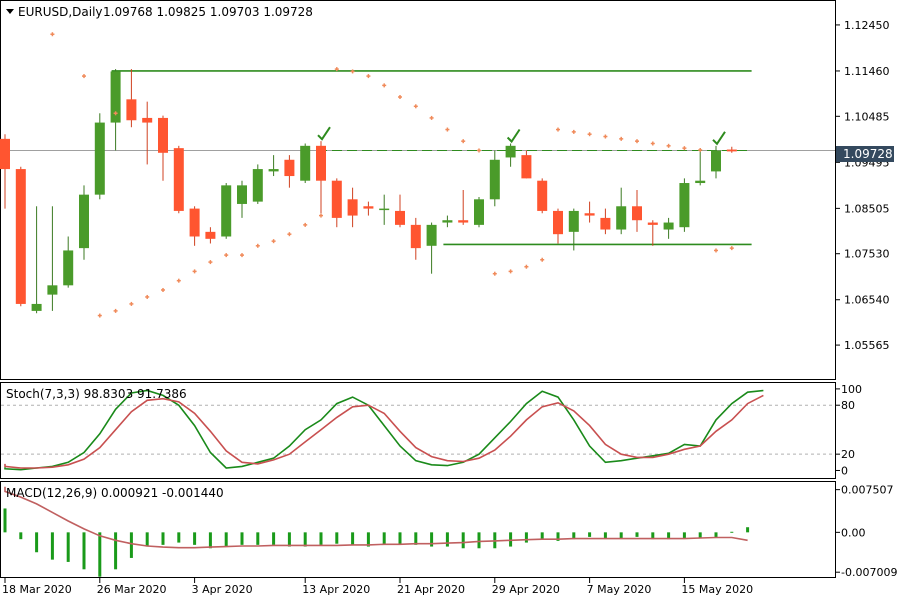 Image resolution: width=900 pixels, height=600 pixels. I want to click on price-tick-label: 1.05565, so click(867, 345).